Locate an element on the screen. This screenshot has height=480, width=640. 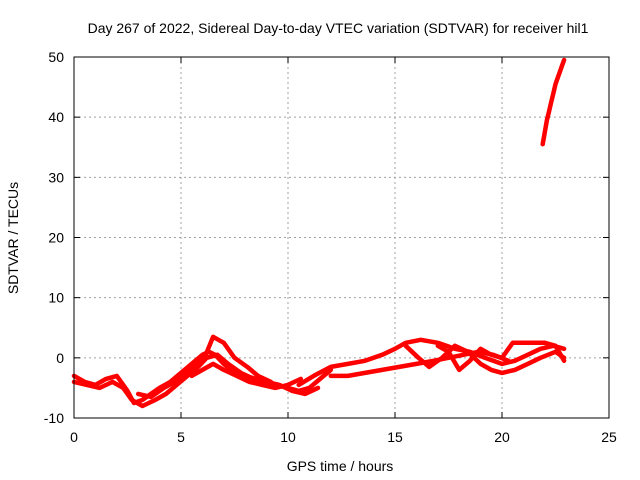
series-line-track-g is located at coordinates (485, 359).